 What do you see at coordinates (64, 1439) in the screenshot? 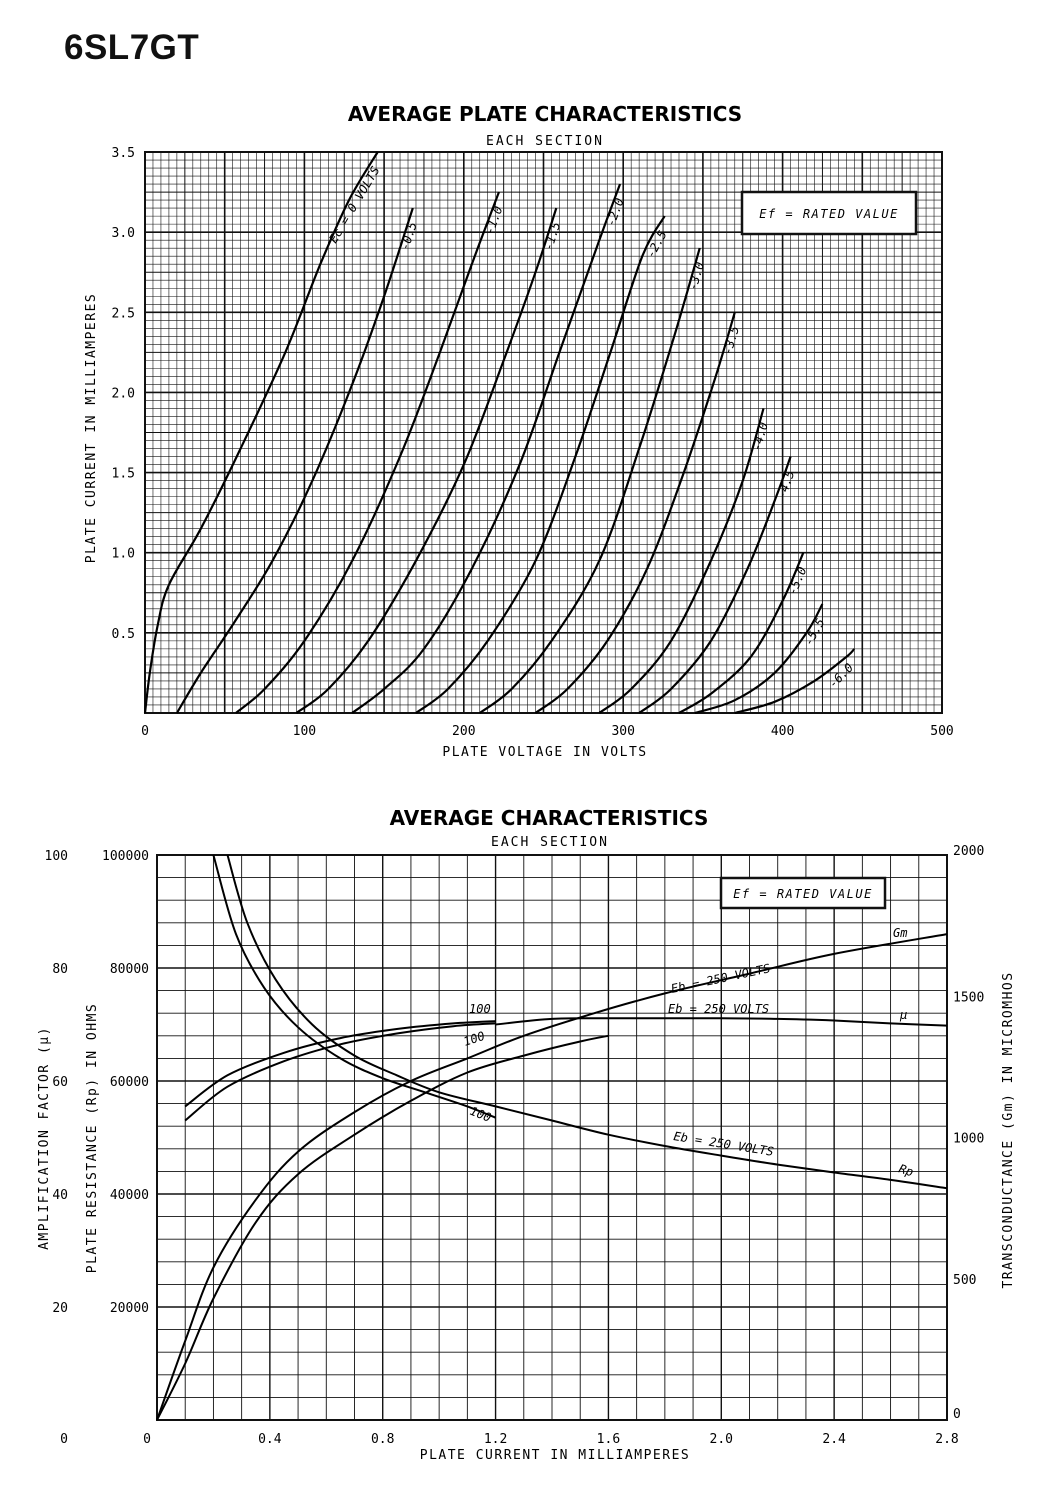
I see `mu-tick-label: 0` at bounding box center [64, 1439].